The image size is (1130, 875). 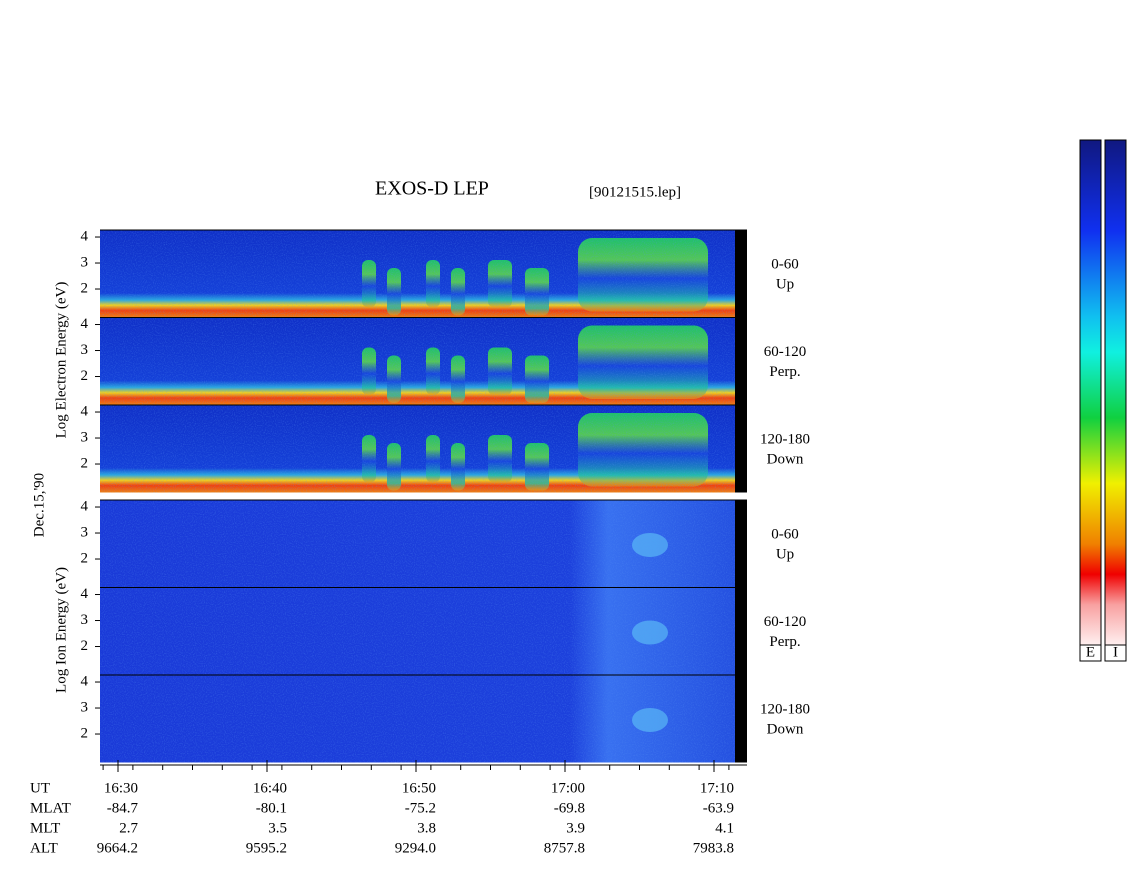 I want to click on row-value: -80.1, so click(x=271, y=808).